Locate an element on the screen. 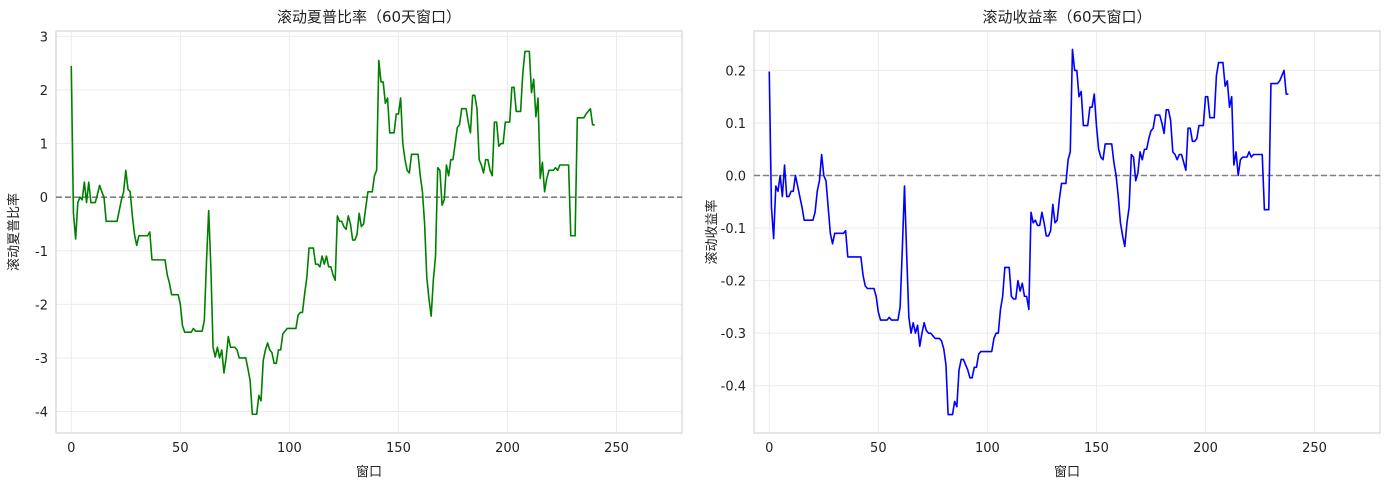  y-tick-label: -3 is located at coordinates (41, 359).